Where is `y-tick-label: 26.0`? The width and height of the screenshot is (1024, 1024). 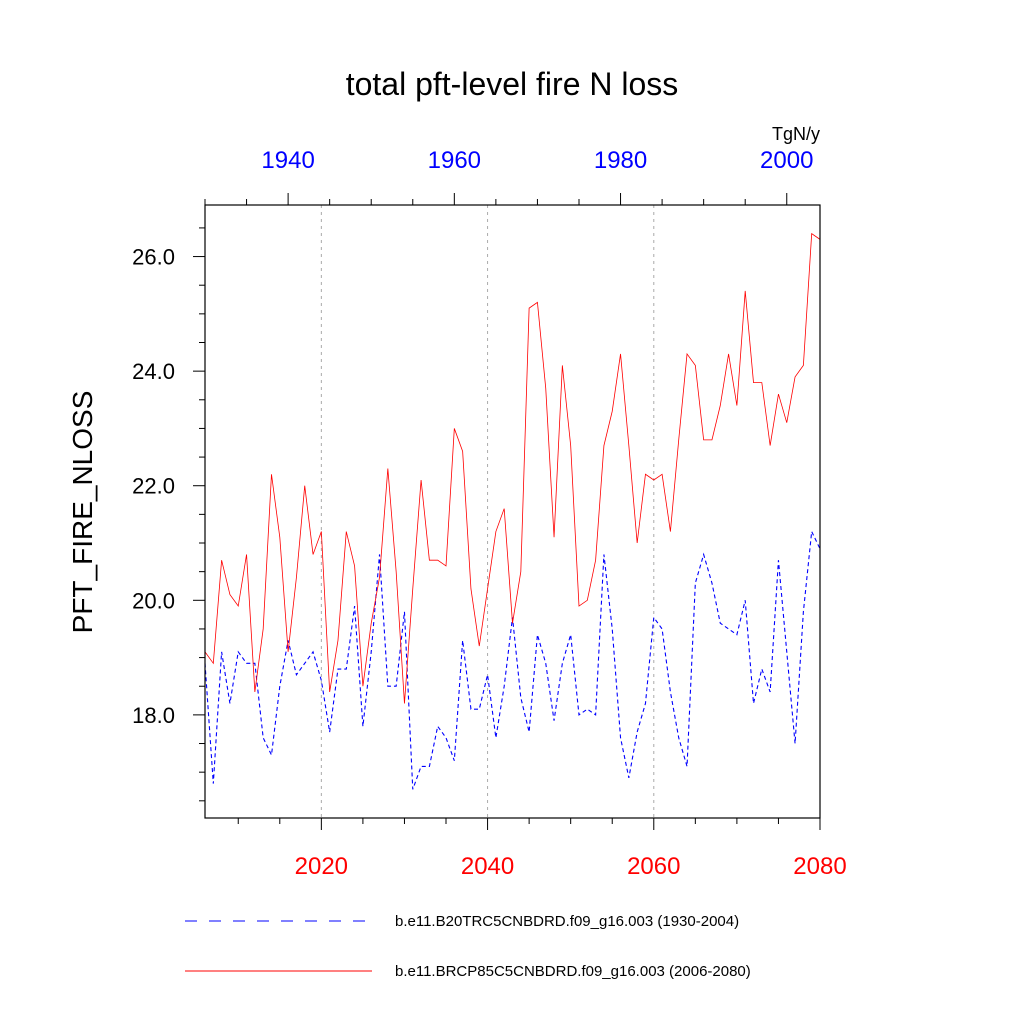 y-tick-label: 26.0 is located at coordinates (153, 257).